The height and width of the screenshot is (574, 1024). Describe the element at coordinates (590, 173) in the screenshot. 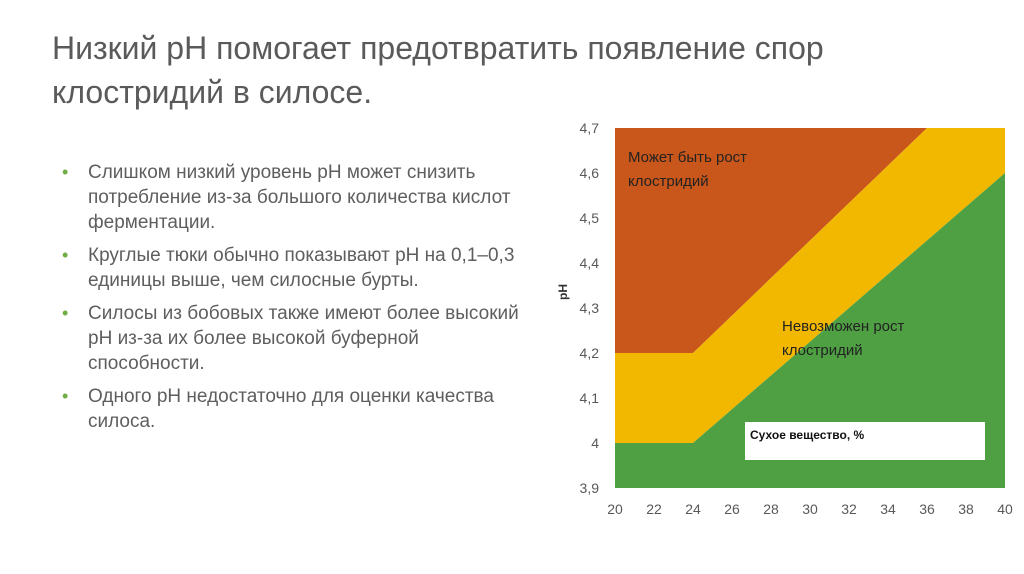

I see `y-tick-label: 4,6` at that location.